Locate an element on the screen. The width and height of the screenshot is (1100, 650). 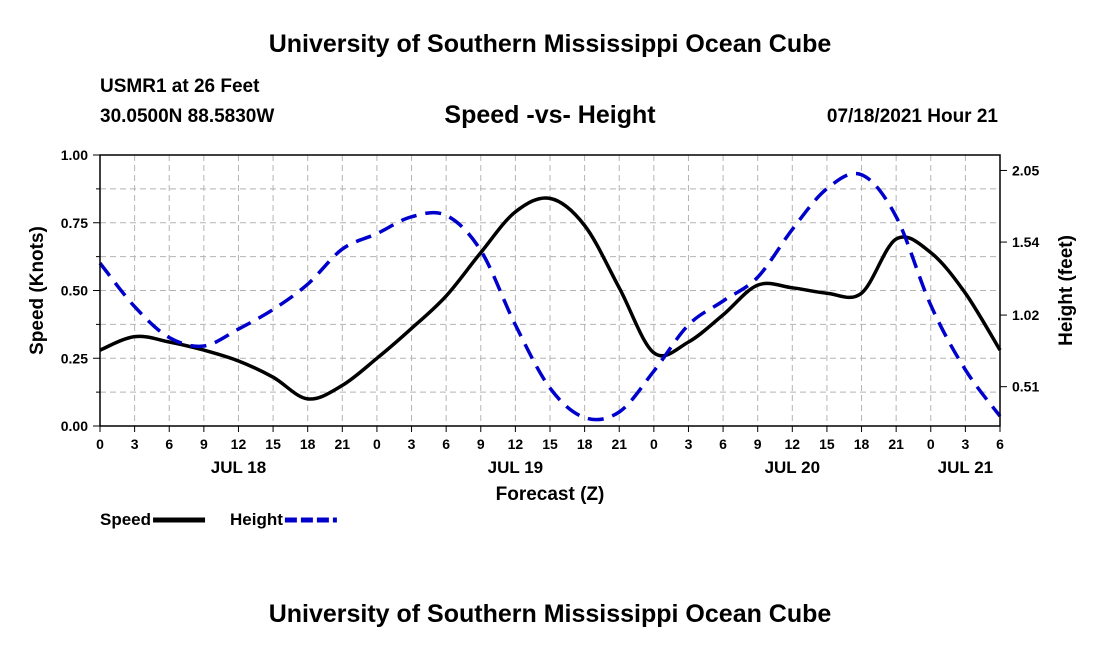
y-left-tick-label: 0.50 is located at coordinates (74, 291).